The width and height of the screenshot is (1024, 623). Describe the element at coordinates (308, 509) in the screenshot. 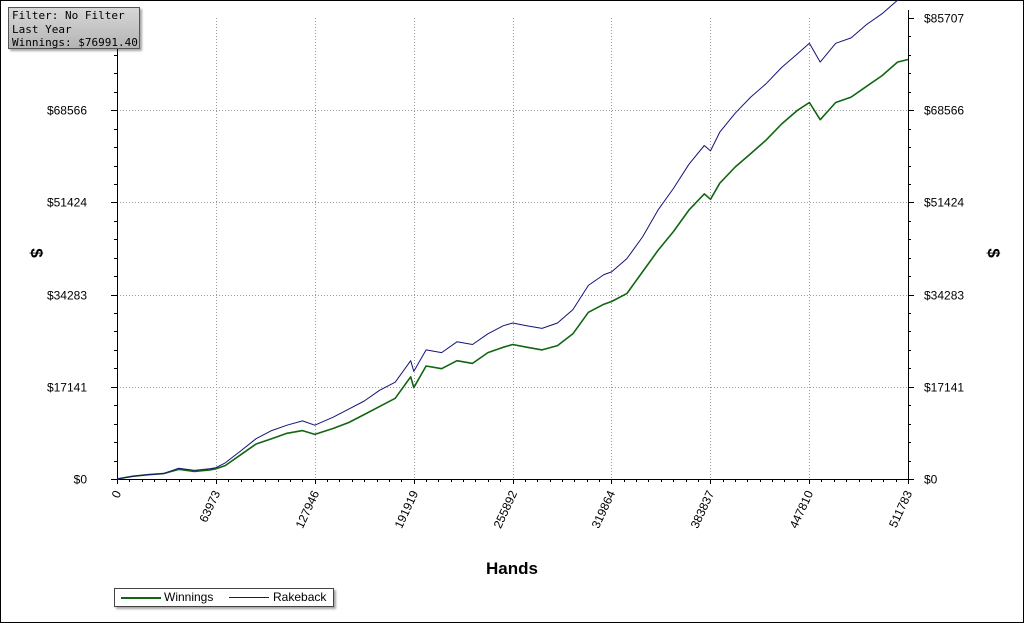

I see `x-tick-label: 127946` at that location.